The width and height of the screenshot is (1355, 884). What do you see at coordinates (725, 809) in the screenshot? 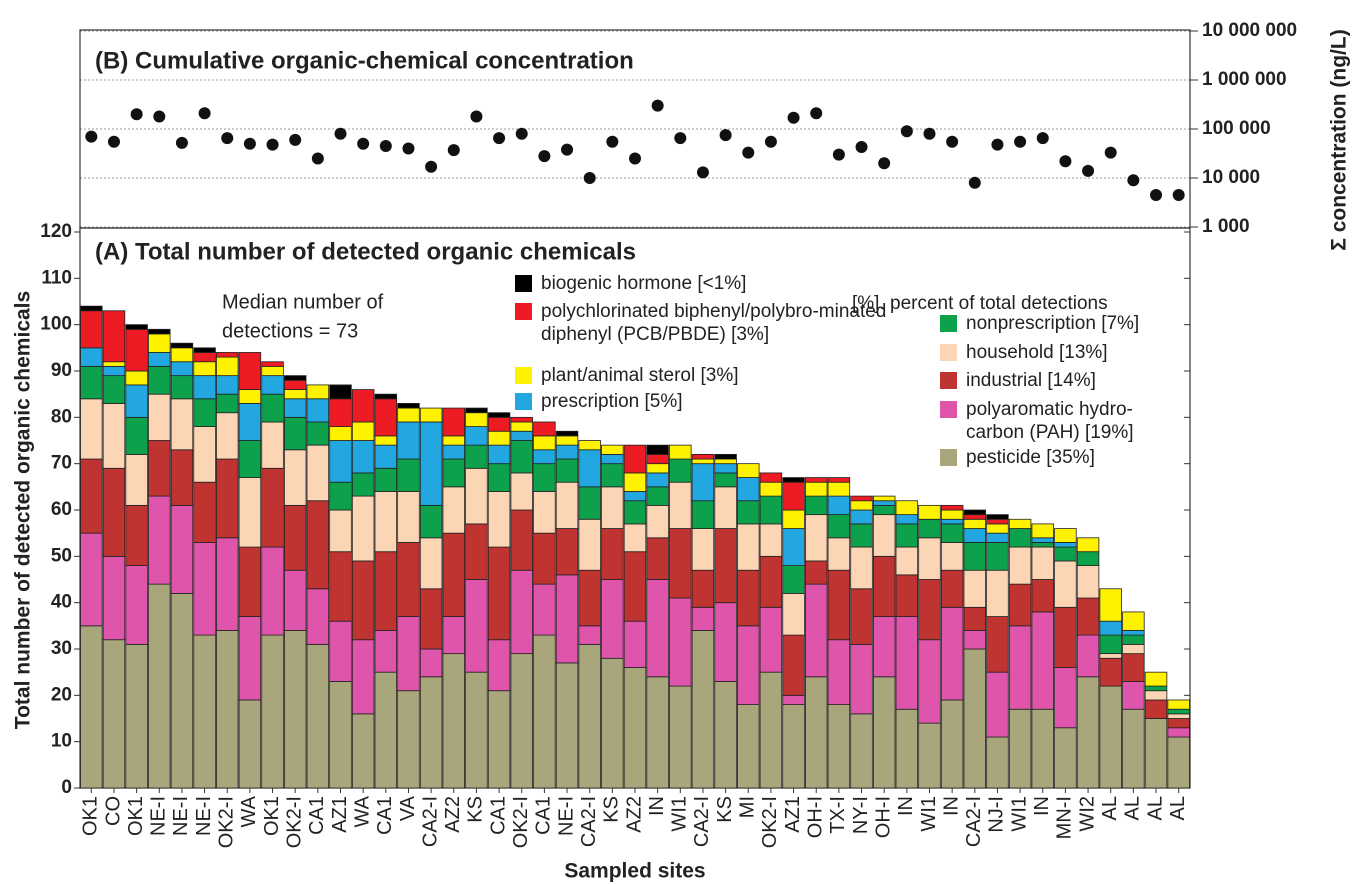
I see `x-tick-label: KS` at bounding box center [725, 809].